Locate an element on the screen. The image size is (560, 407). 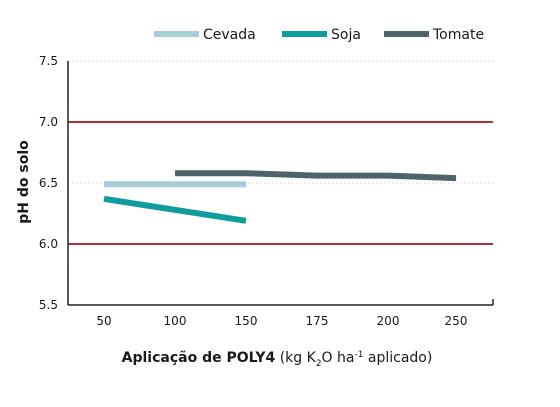
x-tick-label: 100 is located at coordinates (175, 321).